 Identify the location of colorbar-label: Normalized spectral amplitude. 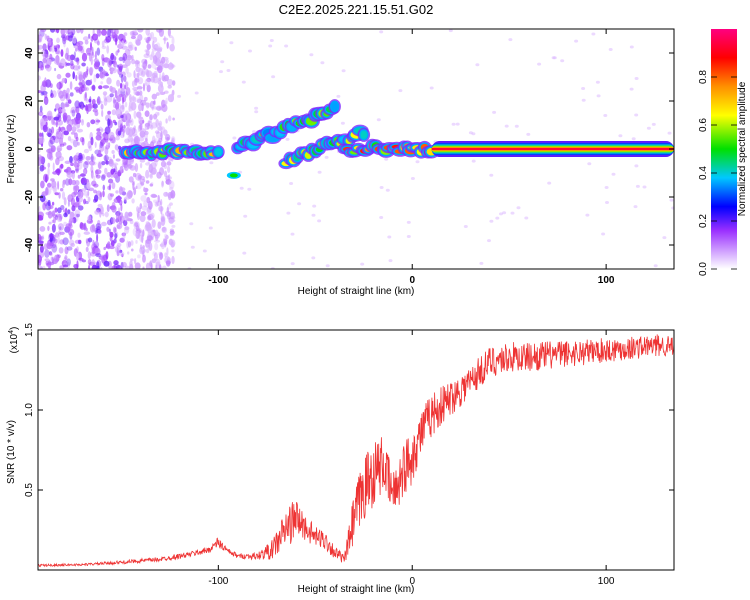
(742, 148).